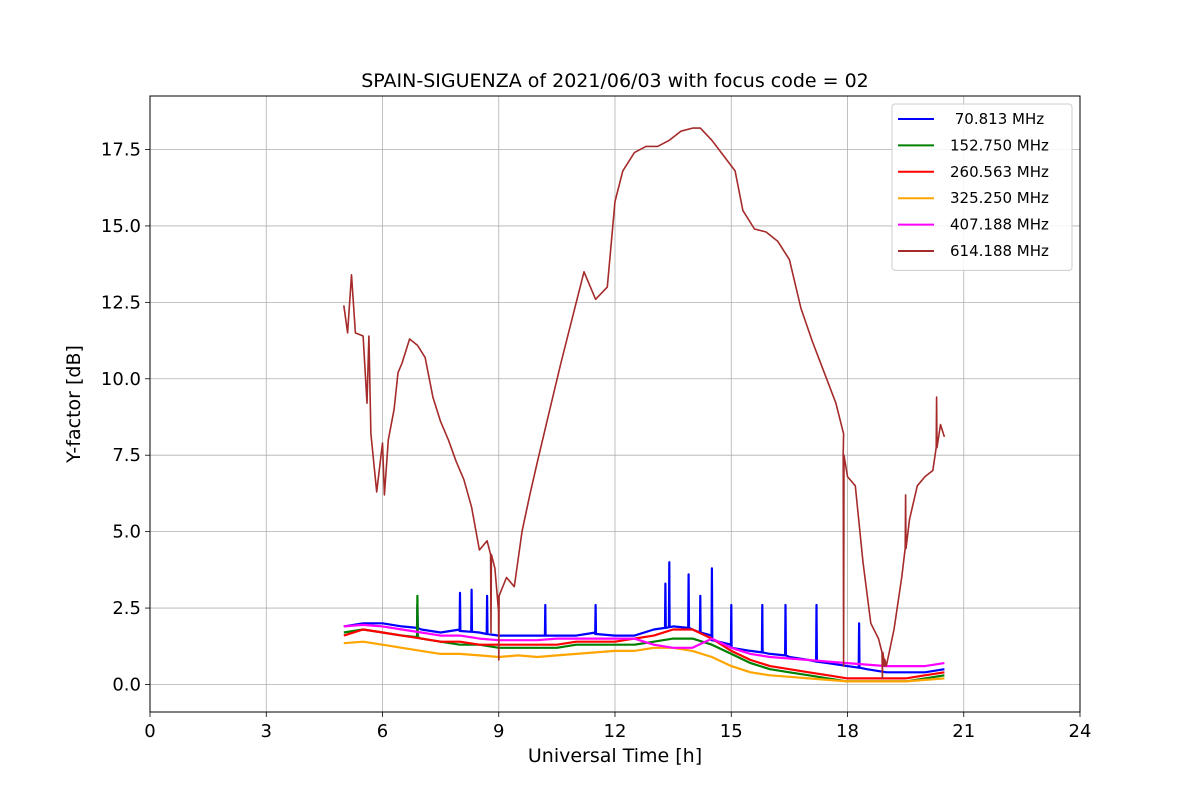 This screenshot has height=800, width=1200. Describe the element at coordinates (121, 379) in the screenshot. I see `y-tick-label: 10.0` at that location.